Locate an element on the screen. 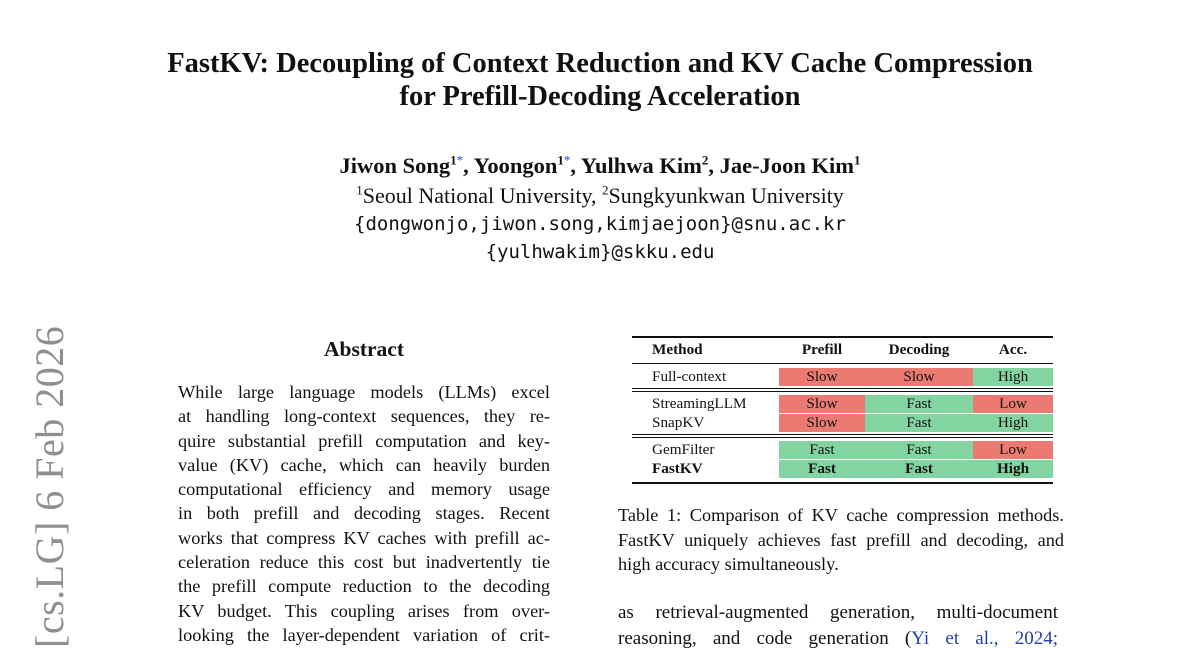 The width and height of the screenshot is (1200, 648). title-line-2: for Prefill-Decoding Acceleration is located at coordinates (600, 96).